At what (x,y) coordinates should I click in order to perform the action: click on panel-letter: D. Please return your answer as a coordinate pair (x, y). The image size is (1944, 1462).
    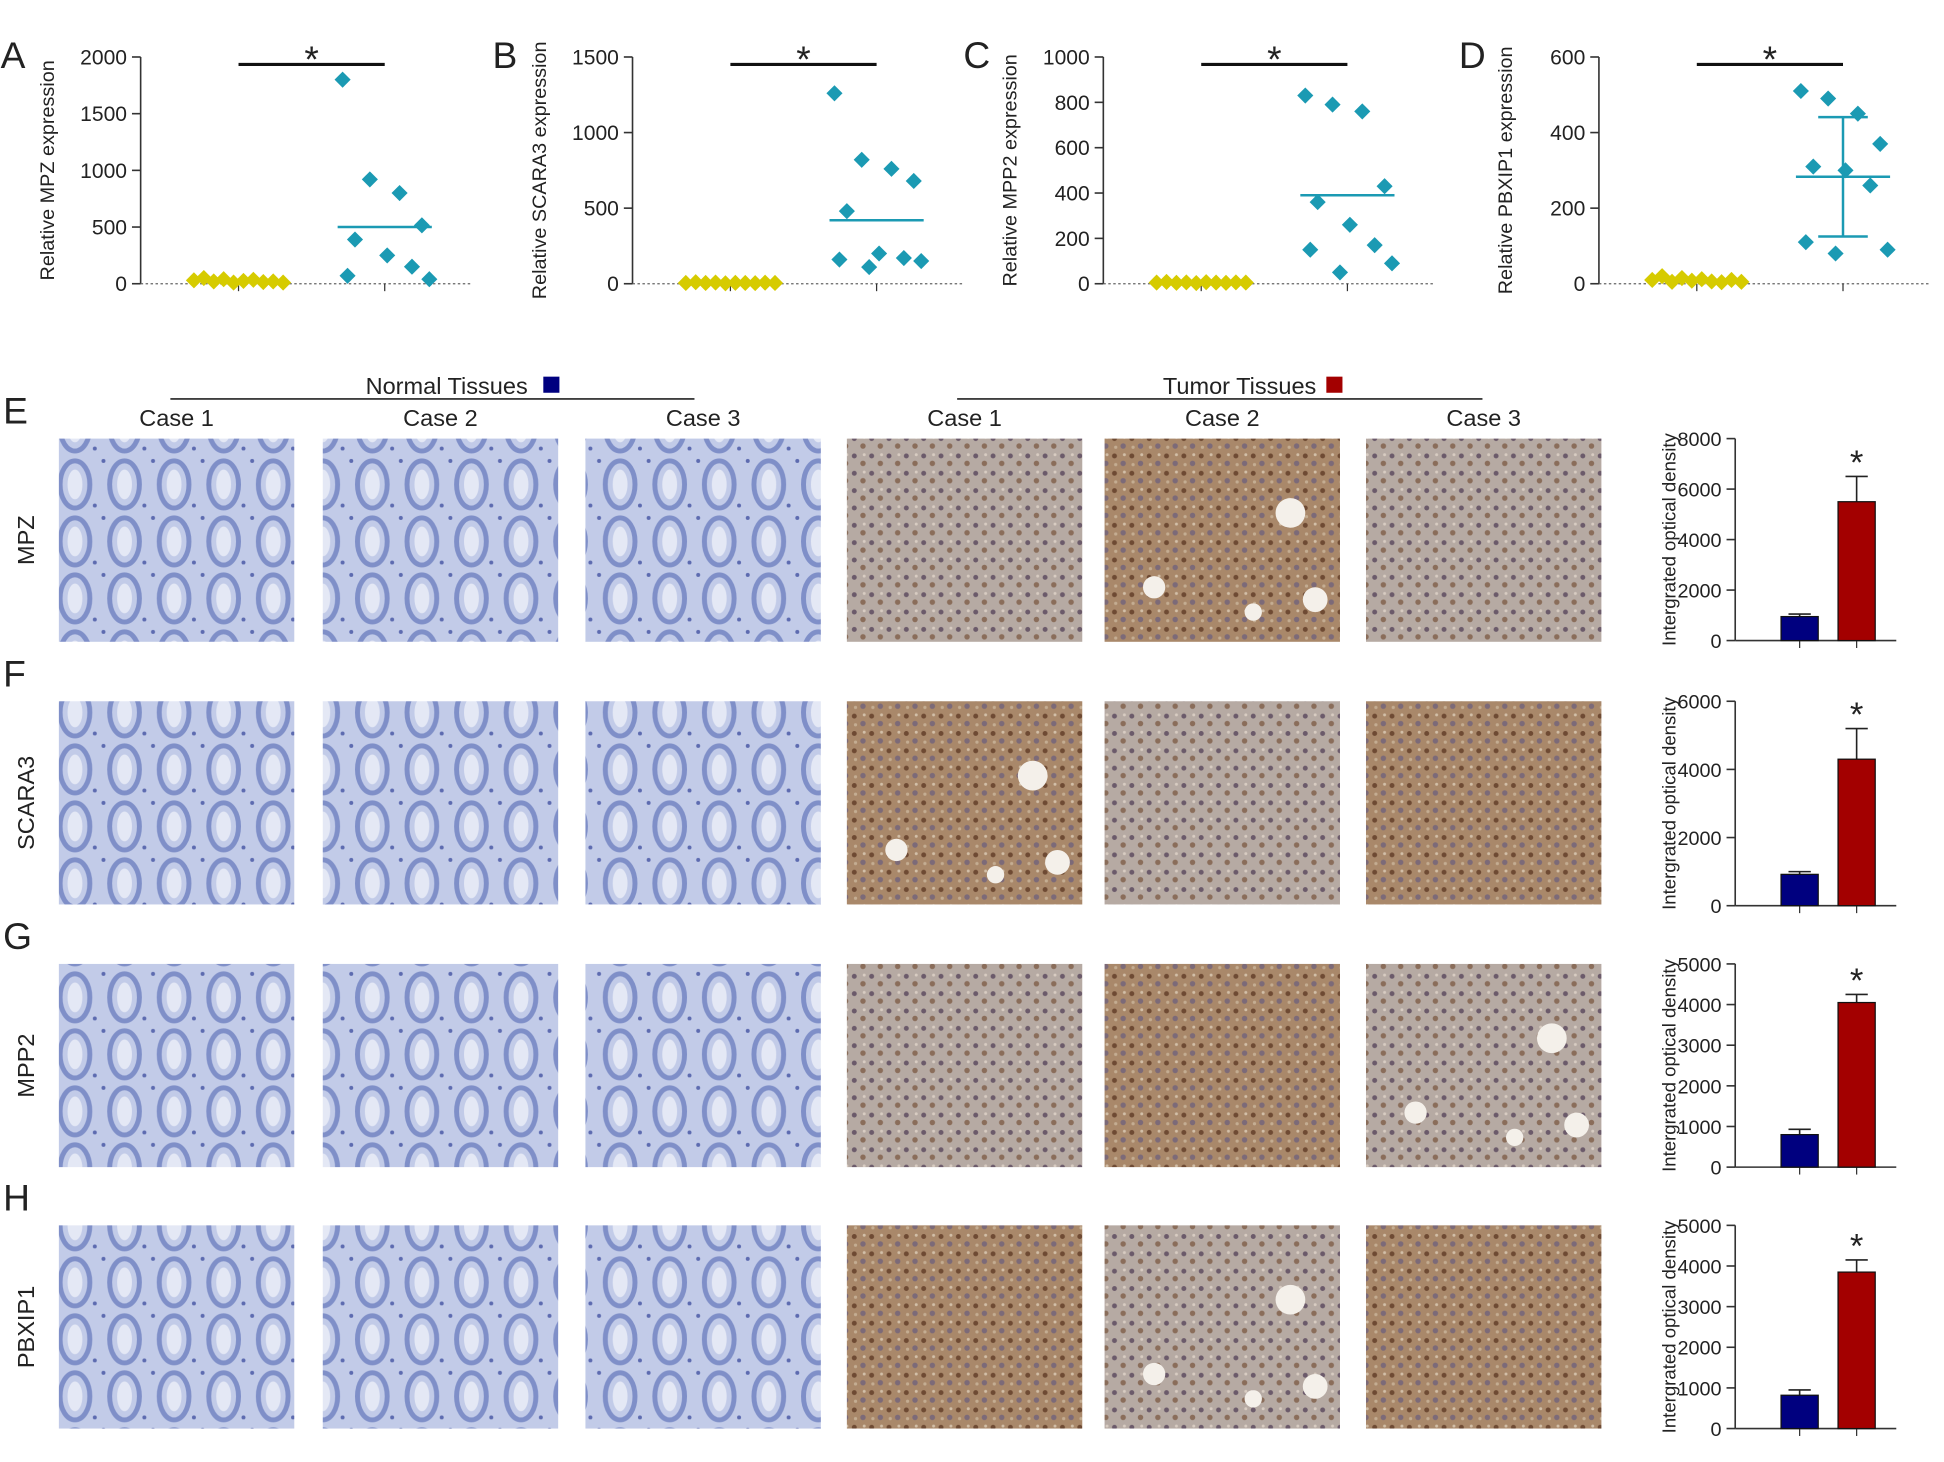
    Looking at the image, I should click on (1472, 55).